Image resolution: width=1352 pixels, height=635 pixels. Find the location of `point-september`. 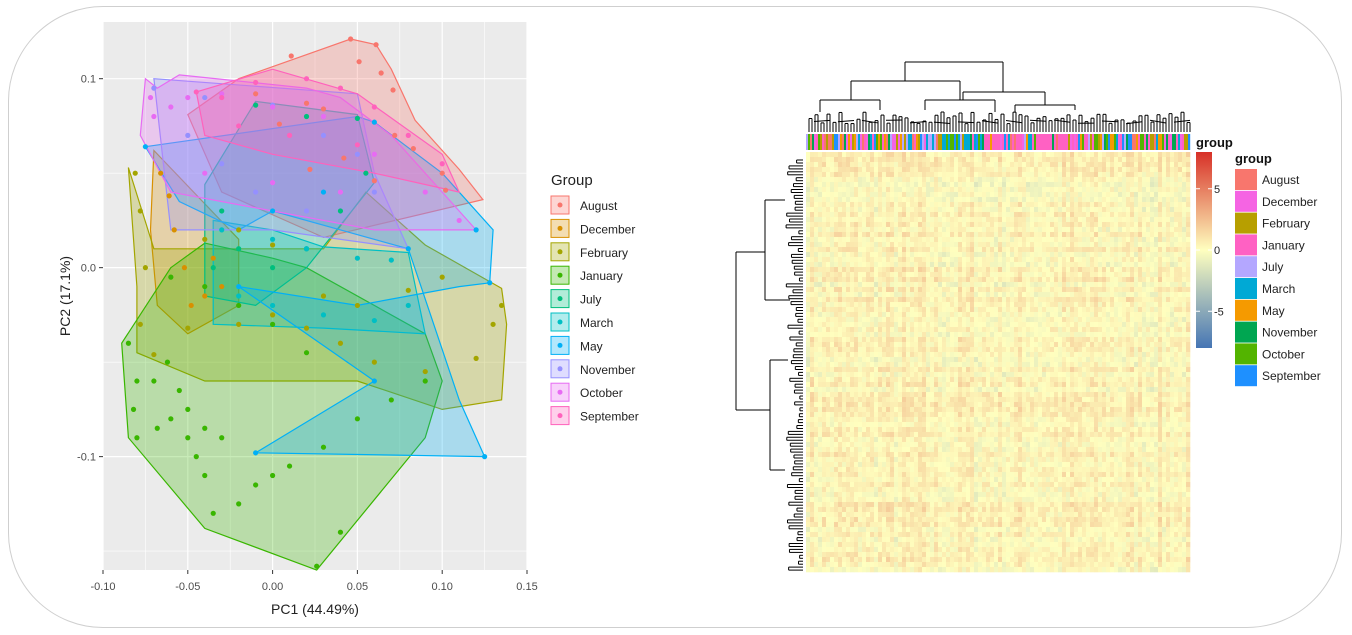

point-september is located at coordinates (239, 126).